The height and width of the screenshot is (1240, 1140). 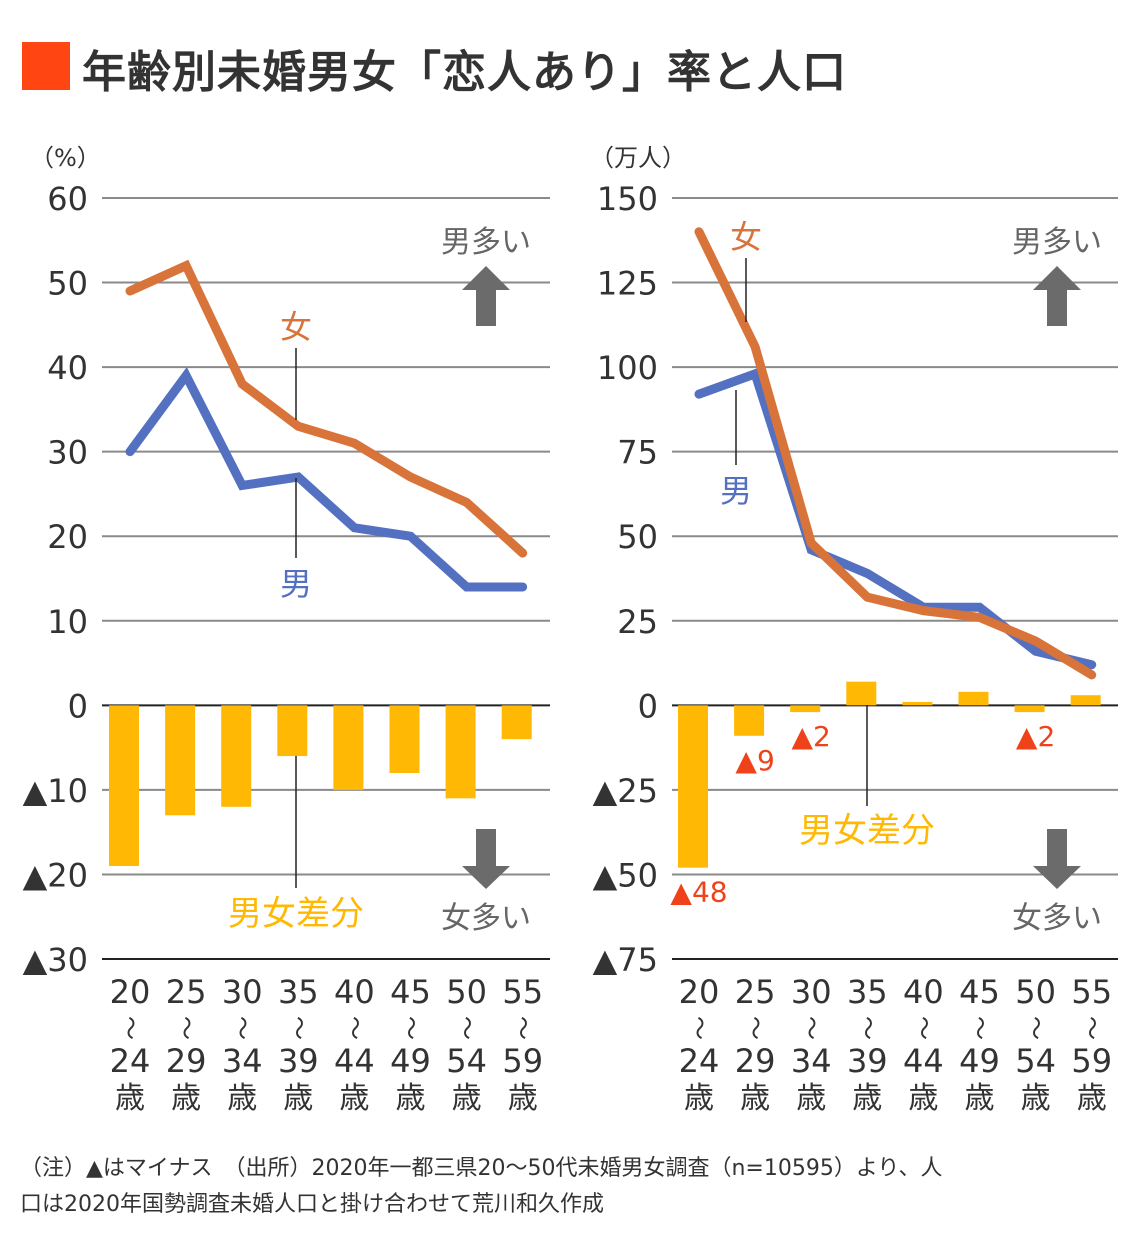 I want to click on chart1-y-tick-label: ▲30, so click(x=55, y=960).